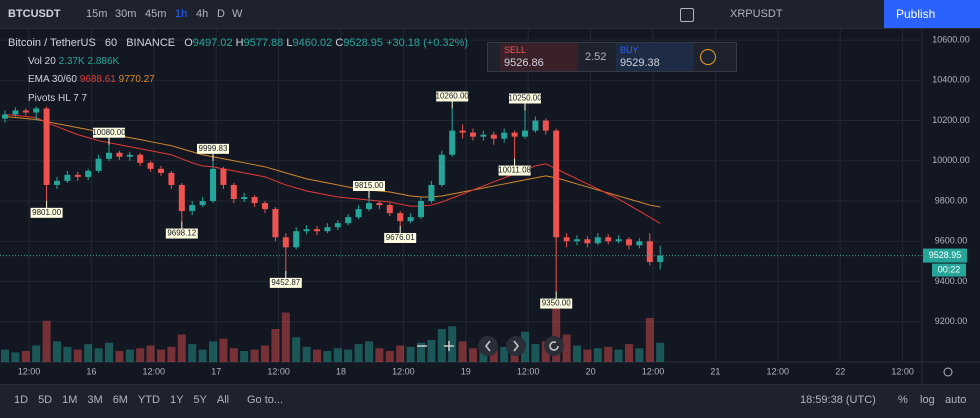 This screenshot has height=418, width=980. I want to click on legend-ema: EMA 30/60 9688.61 9770.27, so click(91, 79).